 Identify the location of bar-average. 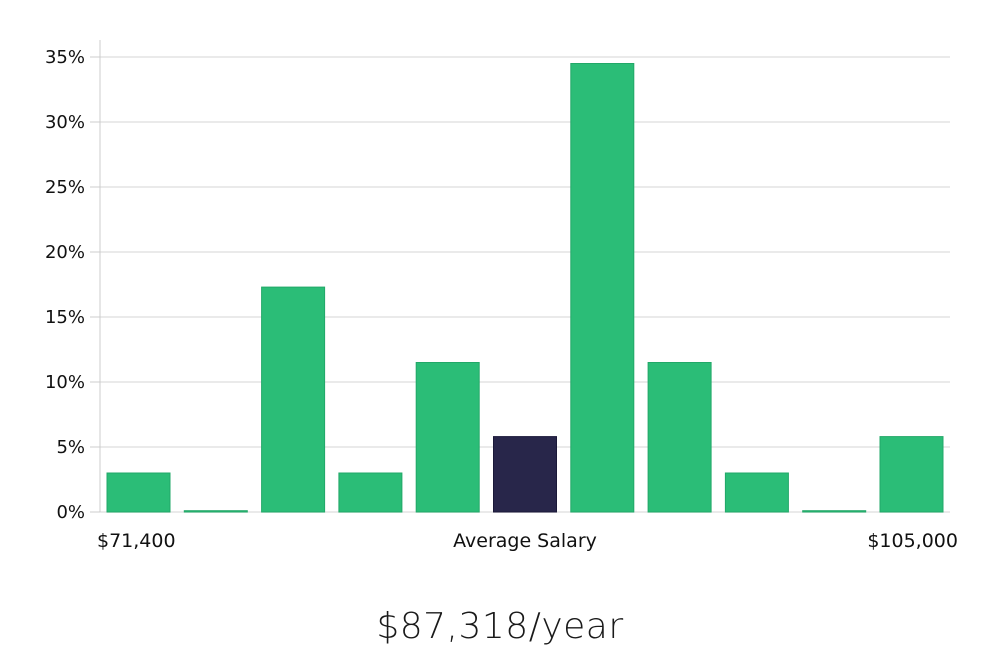
(525, 474).